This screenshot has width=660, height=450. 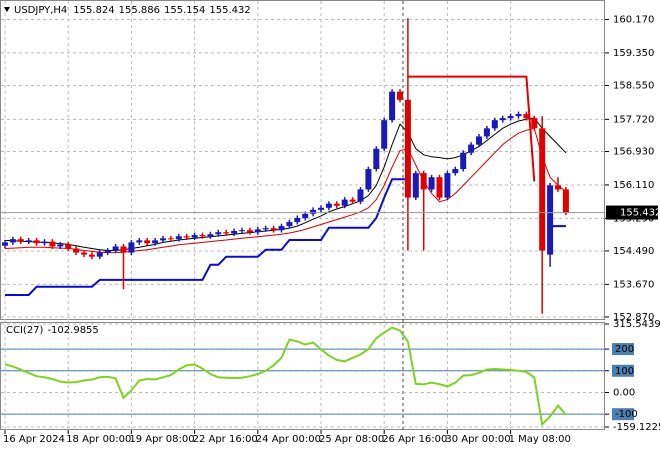 I want to click on cci-value: -102.9855, so click(x=72, y=330).